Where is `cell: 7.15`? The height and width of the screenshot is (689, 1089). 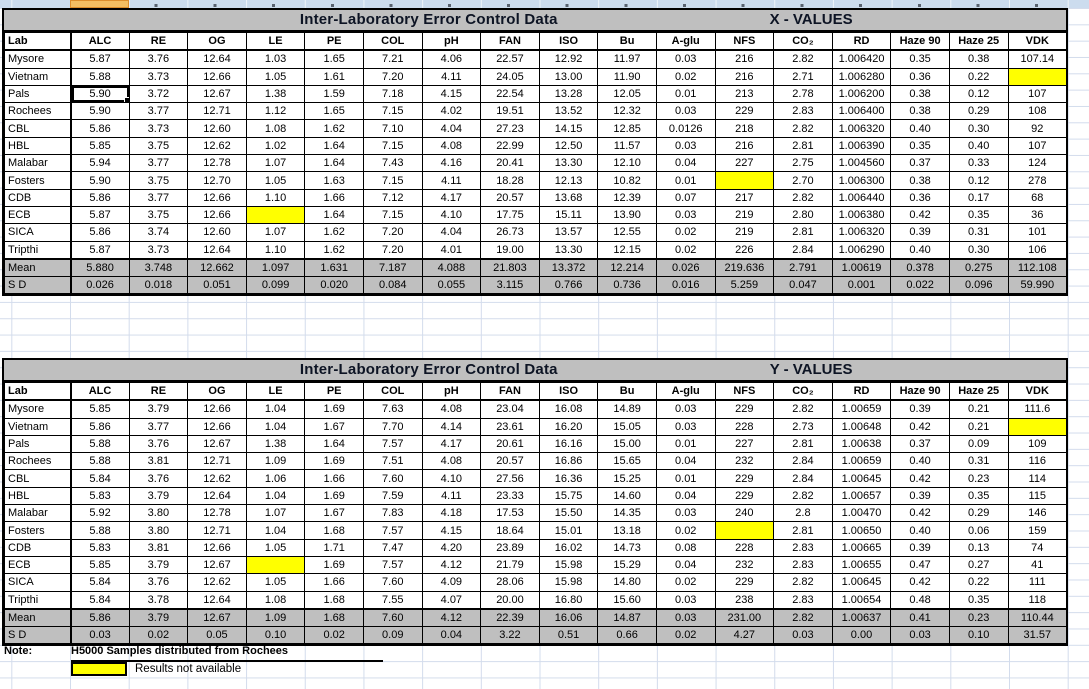 cell: 7.15 is located at coordinates (392, 146).